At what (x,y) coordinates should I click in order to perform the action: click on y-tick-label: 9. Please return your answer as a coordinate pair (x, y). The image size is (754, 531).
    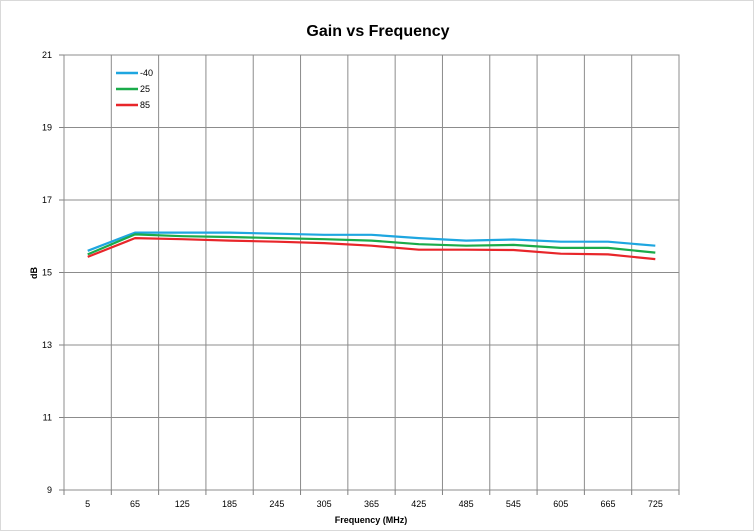
    Looking at the image, I should click on (49, 490).